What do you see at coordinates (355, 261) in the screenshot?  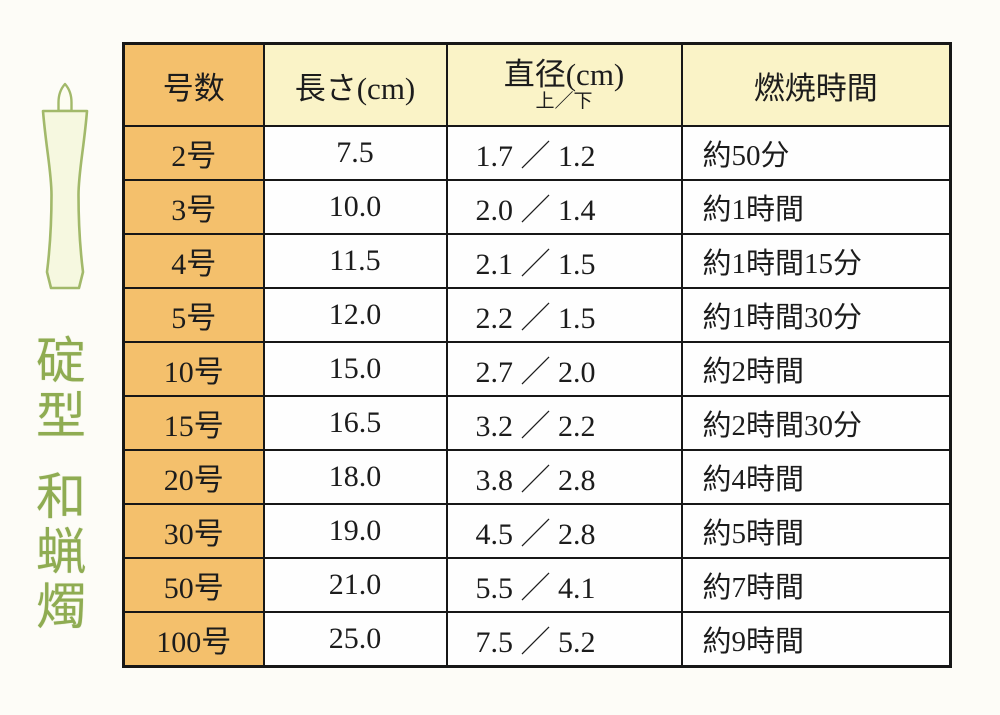 I see `length-cell: 11.5` at bounding box center [355, 261].